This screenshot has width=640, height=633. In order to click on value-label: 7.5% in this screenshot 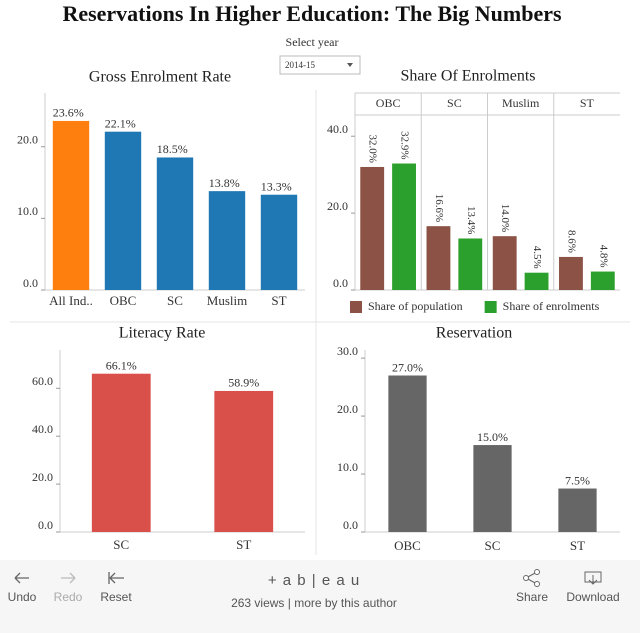, I will do `click(577, 480)`.